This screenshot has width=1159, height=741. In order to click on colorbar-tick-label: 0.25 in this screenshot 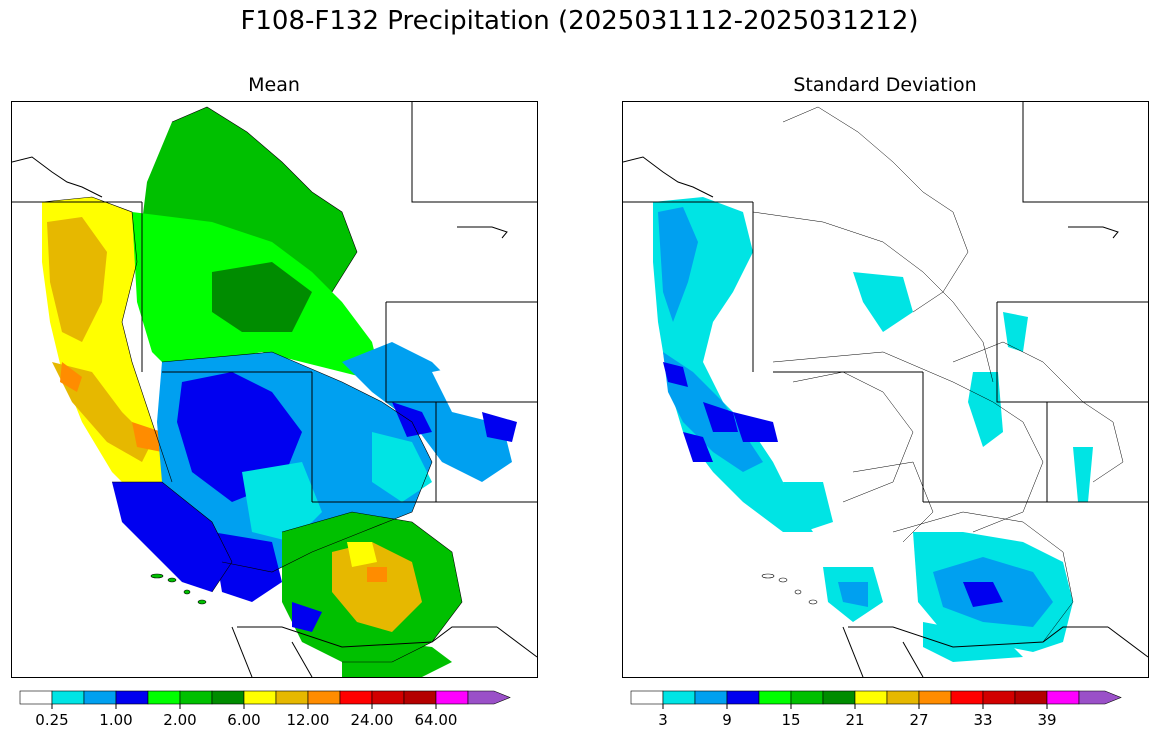, I will do `click(51, 720)`.